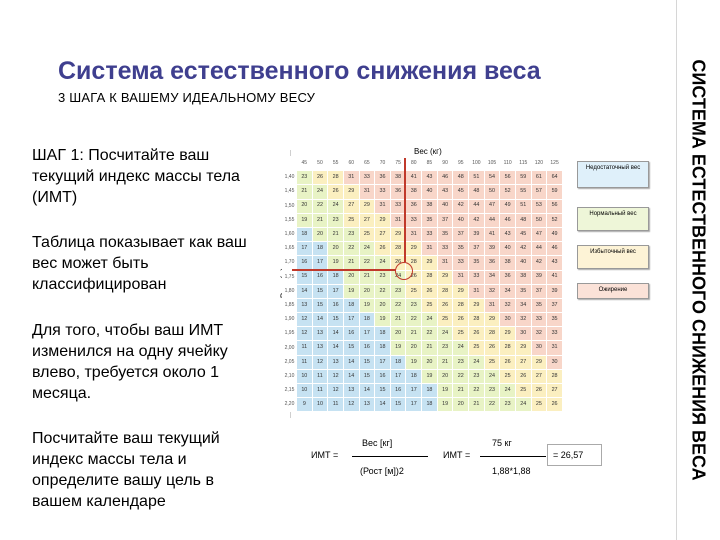 The width and height of the screenshot is (720, 540). What do you see at coordinates (414, 249) in the screenshot?
I see `bmi-cell: 29` at bounding box center [414, 249].